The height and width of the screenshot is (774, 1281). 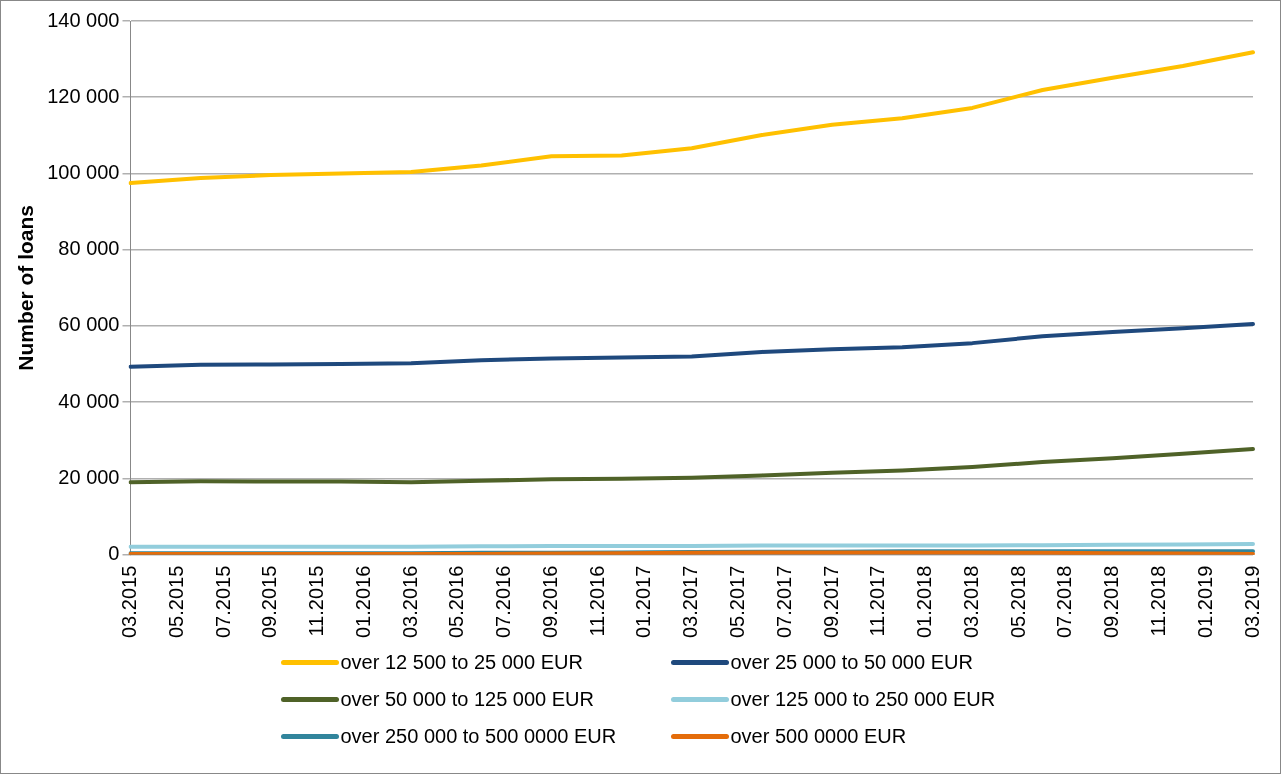 I want to click on x-tick-label: 05.2016, so click(x=456, y=601).